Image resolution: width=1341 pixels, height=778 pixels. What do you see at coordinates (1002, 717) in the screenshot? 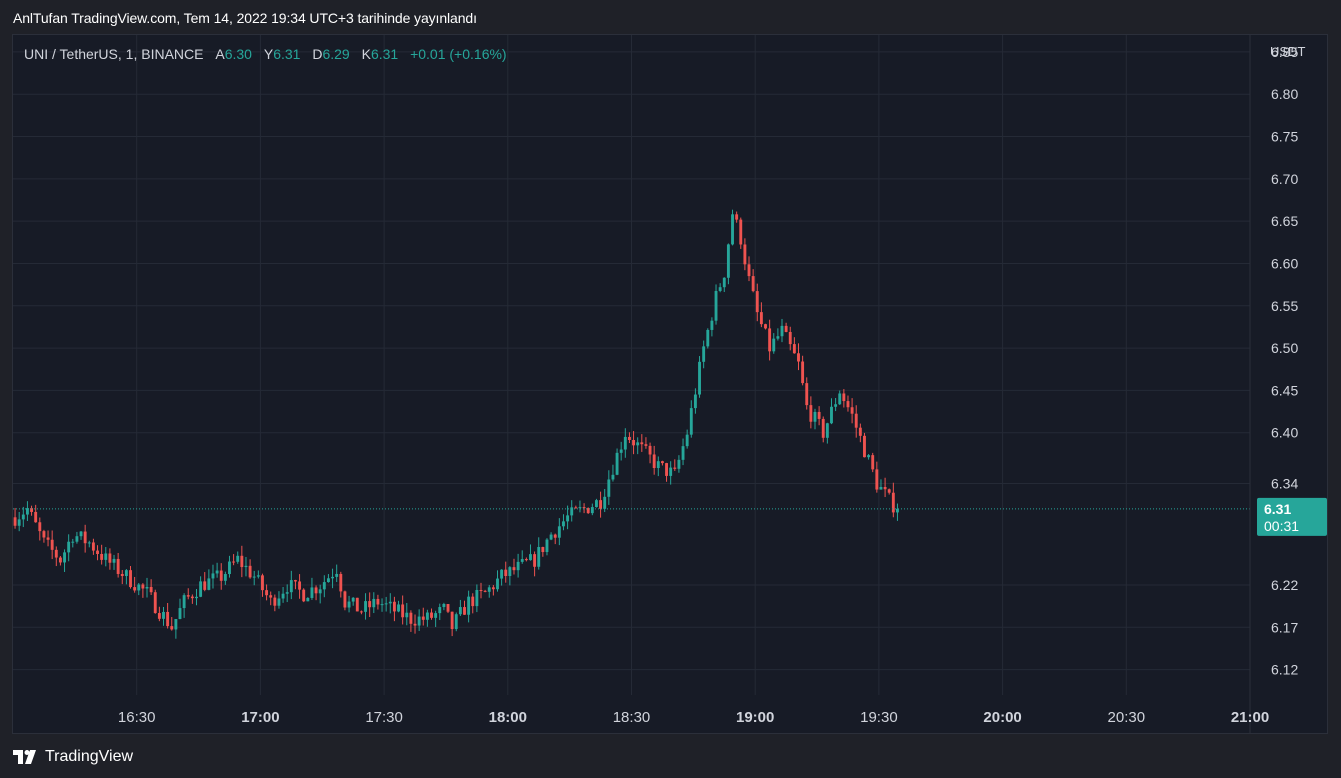
I see `time-tick-label: 20:00` at bounding box center [1002, 717].